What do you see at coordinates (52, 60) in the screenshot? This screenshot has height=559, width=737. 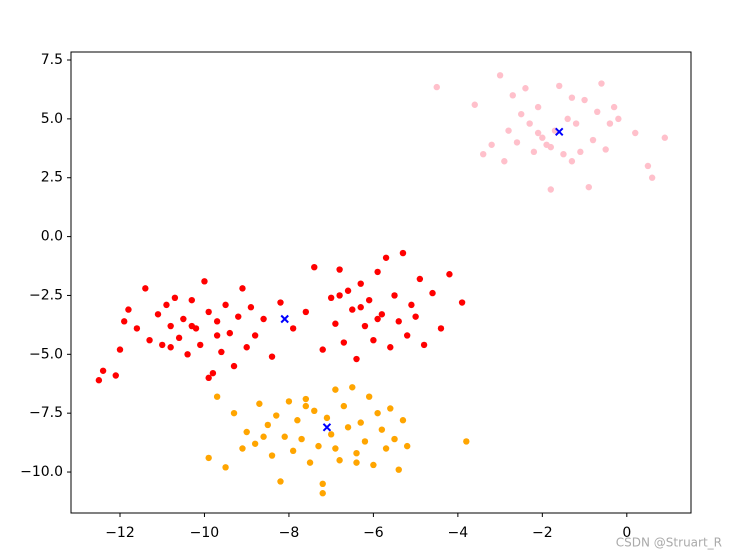 I see `y-tick-label: 7.5` at bounding box center [52, 60].